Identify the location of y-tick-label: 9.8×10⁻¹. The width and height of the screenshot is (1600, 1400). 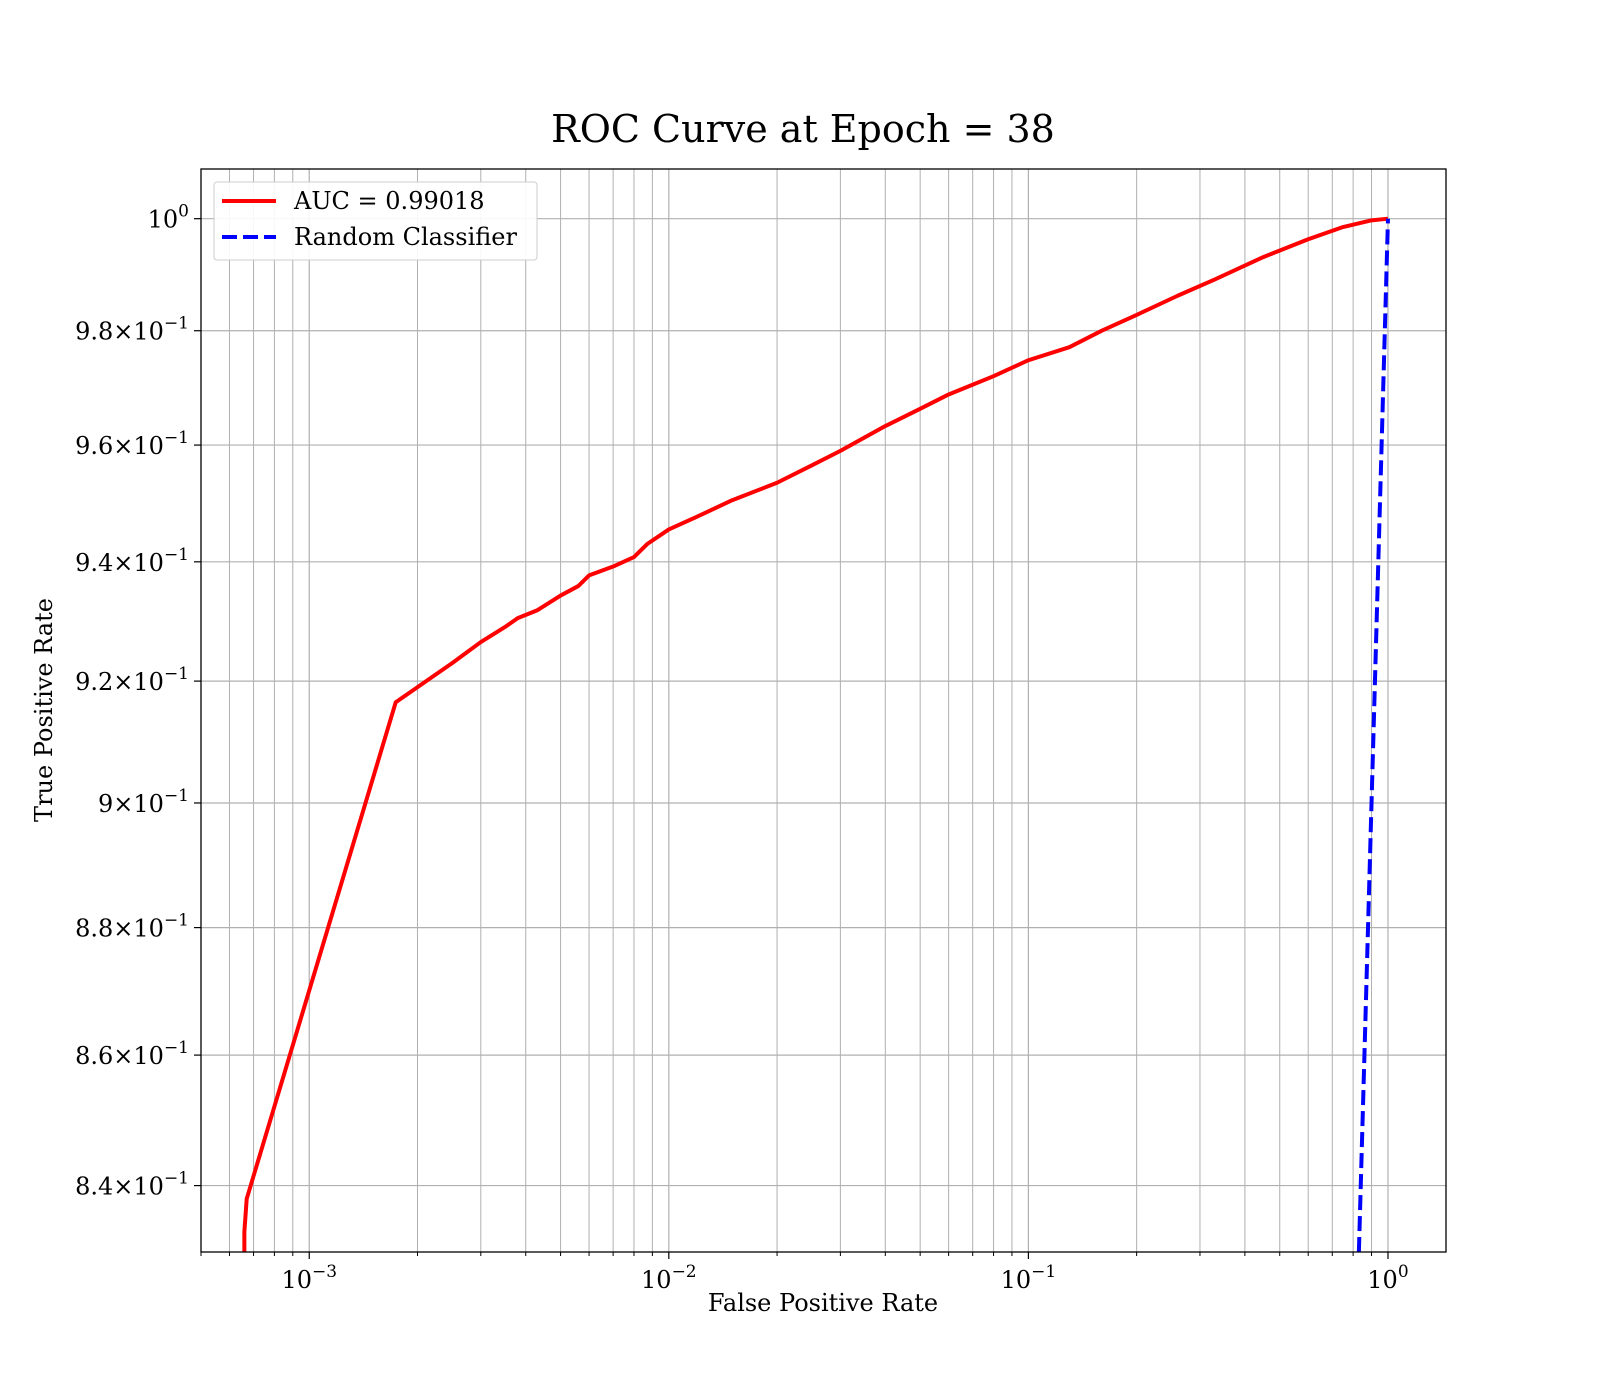
(132, 330).